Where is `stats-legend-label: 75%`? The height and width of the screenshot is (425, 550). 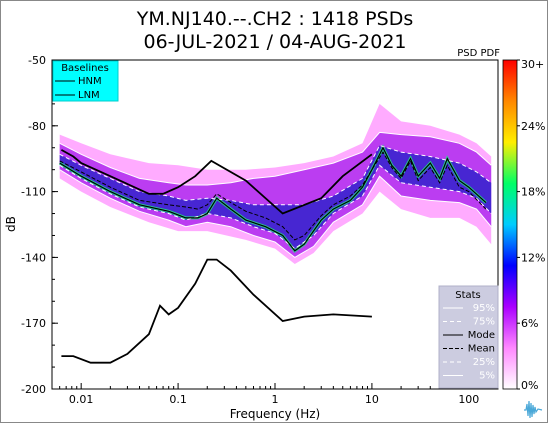
stats-legend-label: 75% is located at coordinates (484, 322).